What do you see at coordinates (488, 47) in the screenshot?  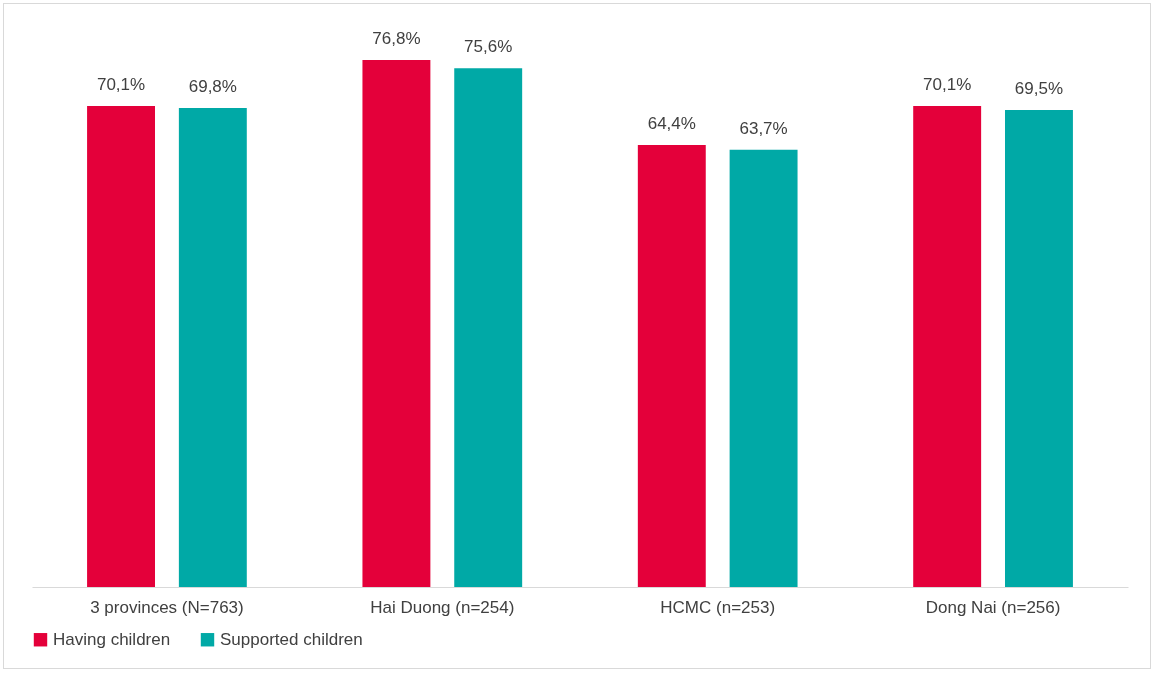 I see `data-label: 75,6%` at bounding box center [488, 47].